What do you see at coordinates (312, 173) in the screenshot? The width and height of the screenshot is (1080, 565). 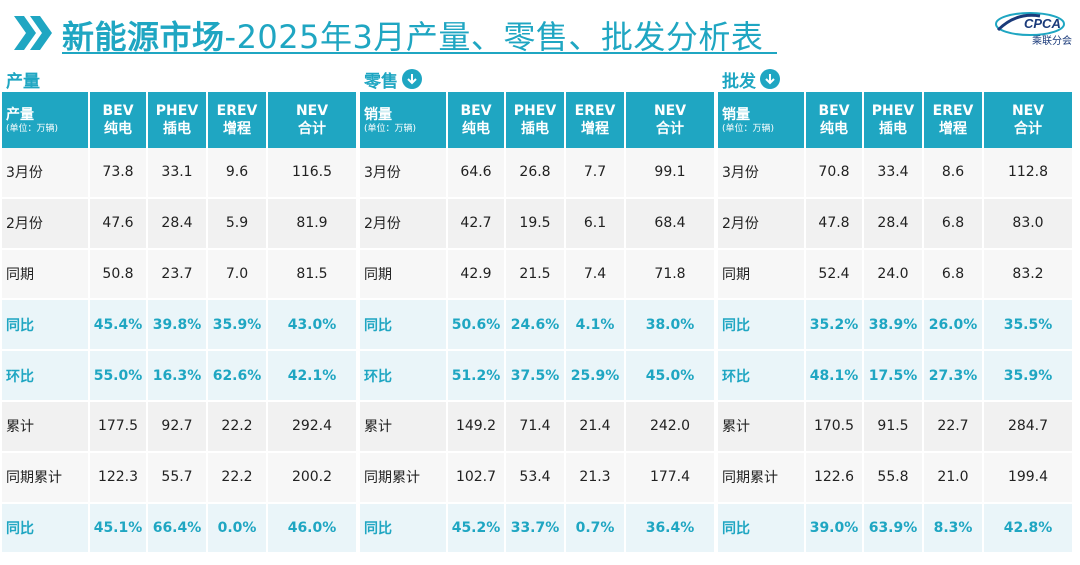 I see `table-cell: 116.5` at bounding box center [312, 173].